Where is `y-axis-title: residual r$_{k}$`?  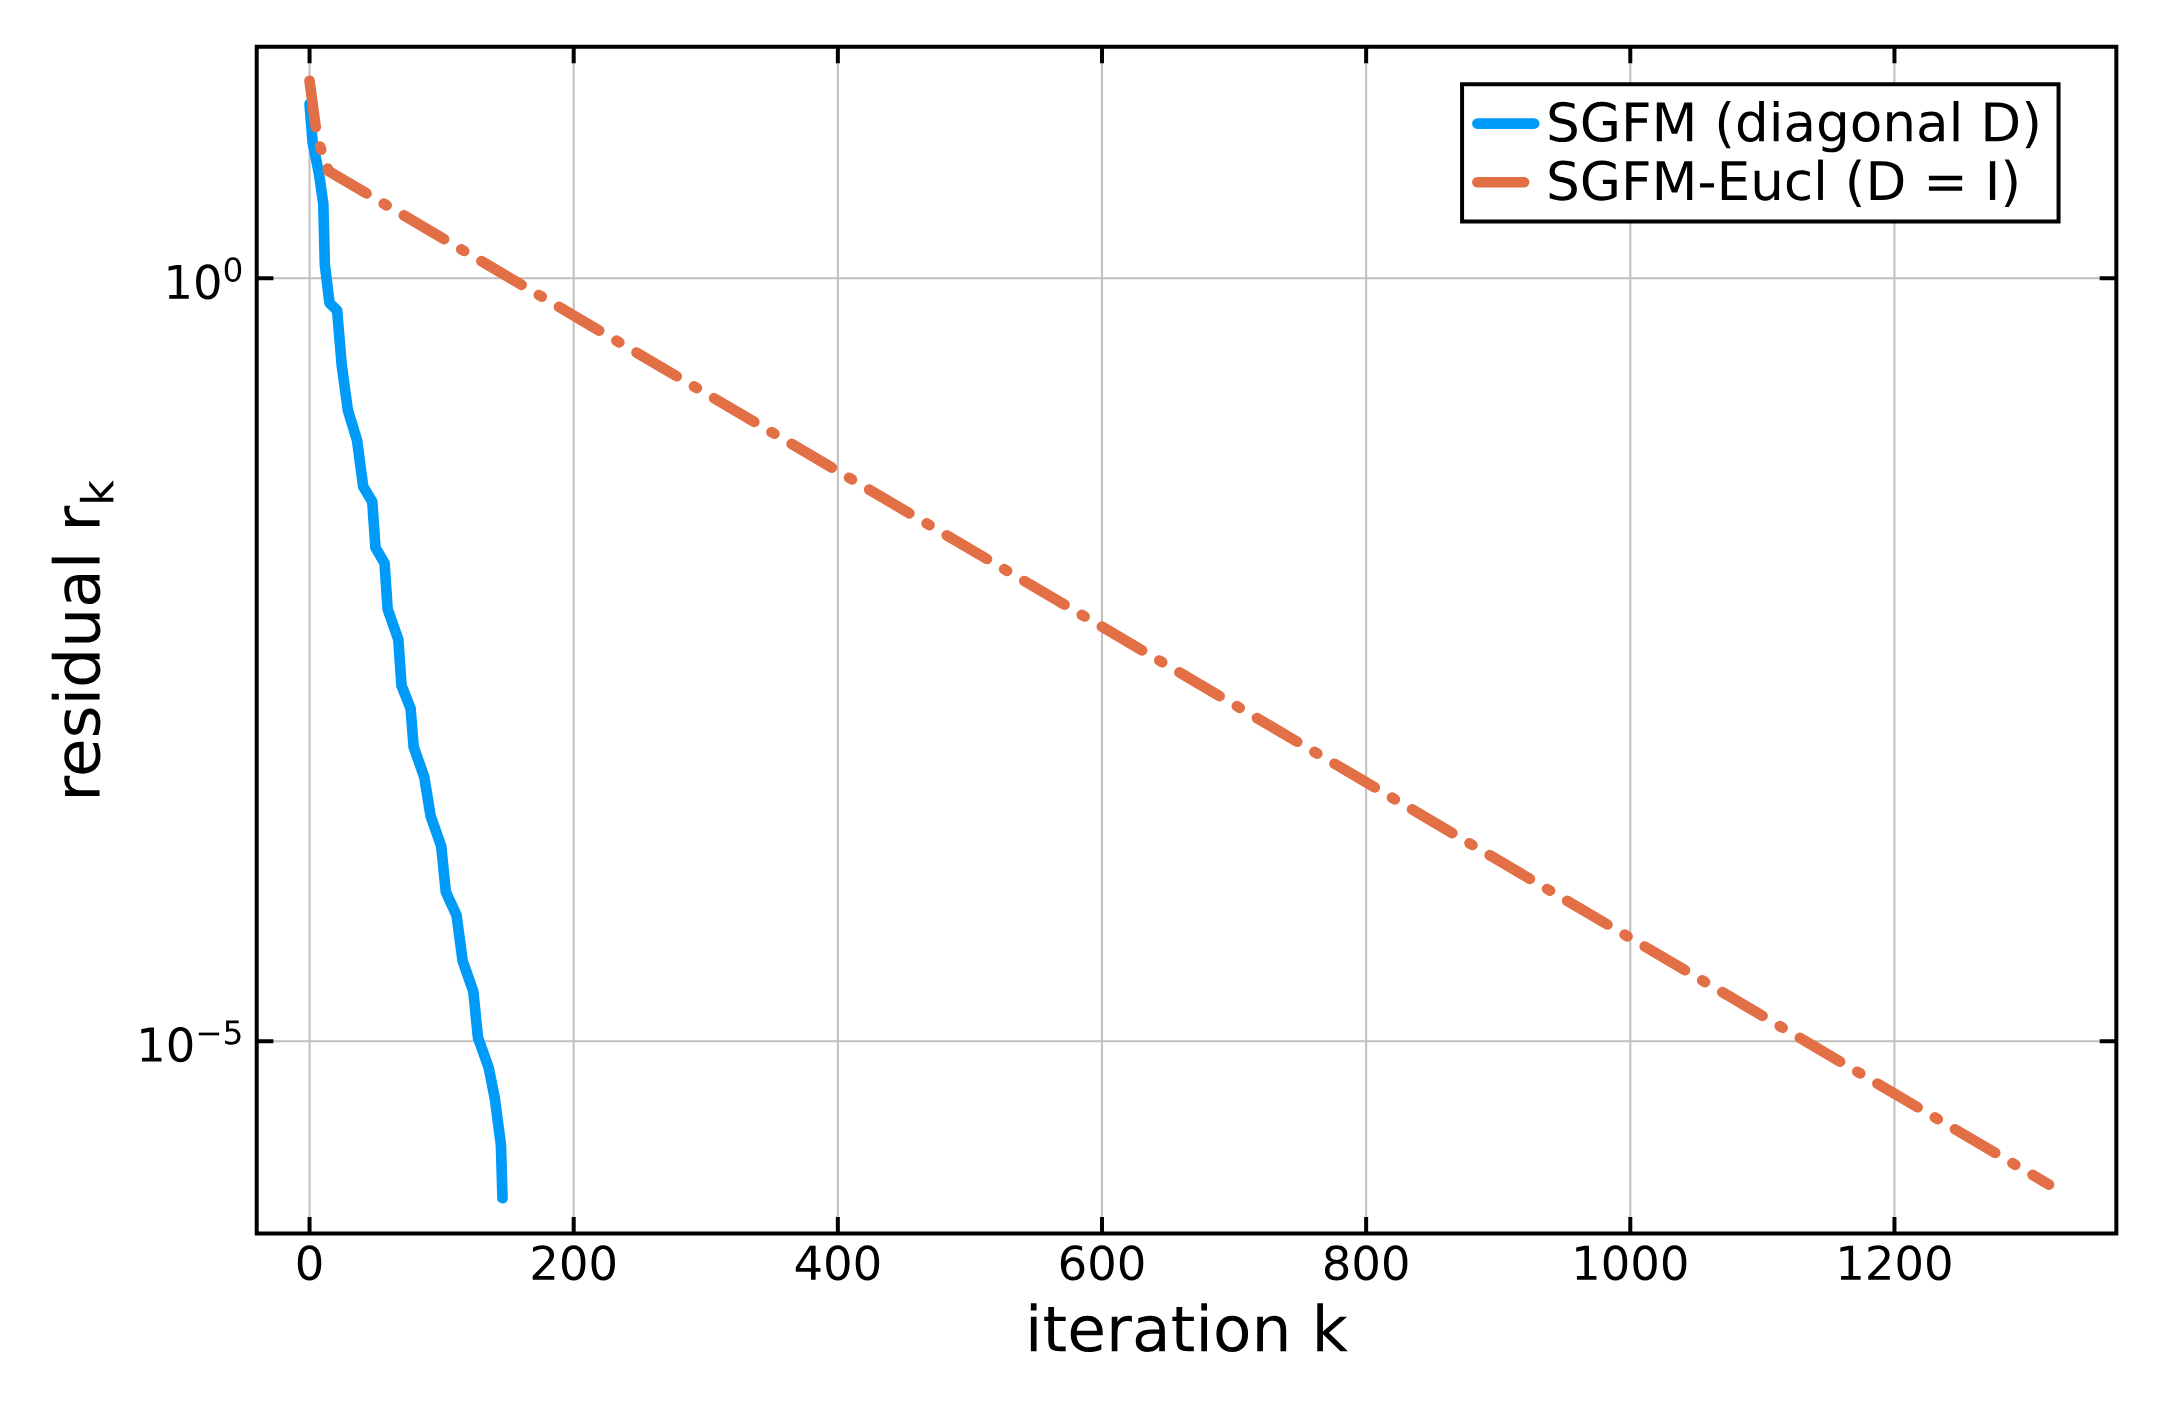
y-axis-title: residual r$_{k}$ is located at coordinates (82, 638).